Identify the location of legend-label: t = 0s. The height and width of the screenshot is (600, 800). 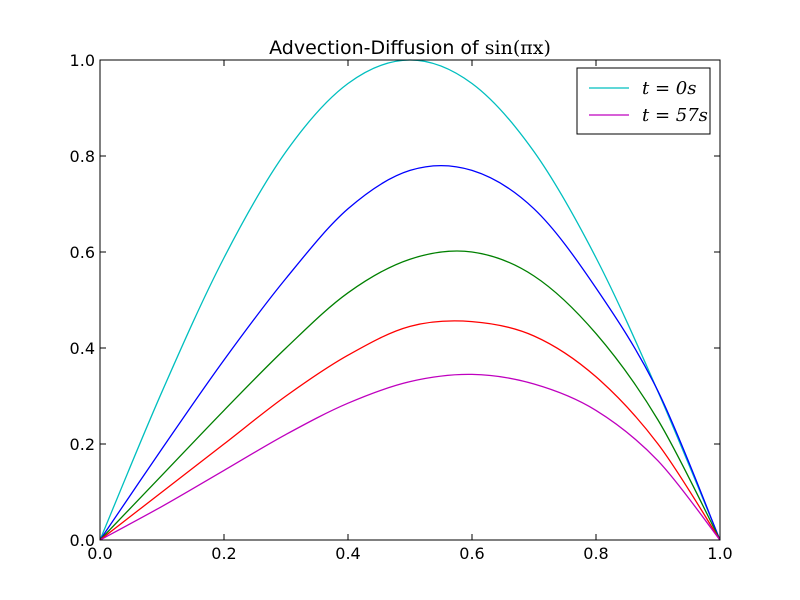
(669, 88).